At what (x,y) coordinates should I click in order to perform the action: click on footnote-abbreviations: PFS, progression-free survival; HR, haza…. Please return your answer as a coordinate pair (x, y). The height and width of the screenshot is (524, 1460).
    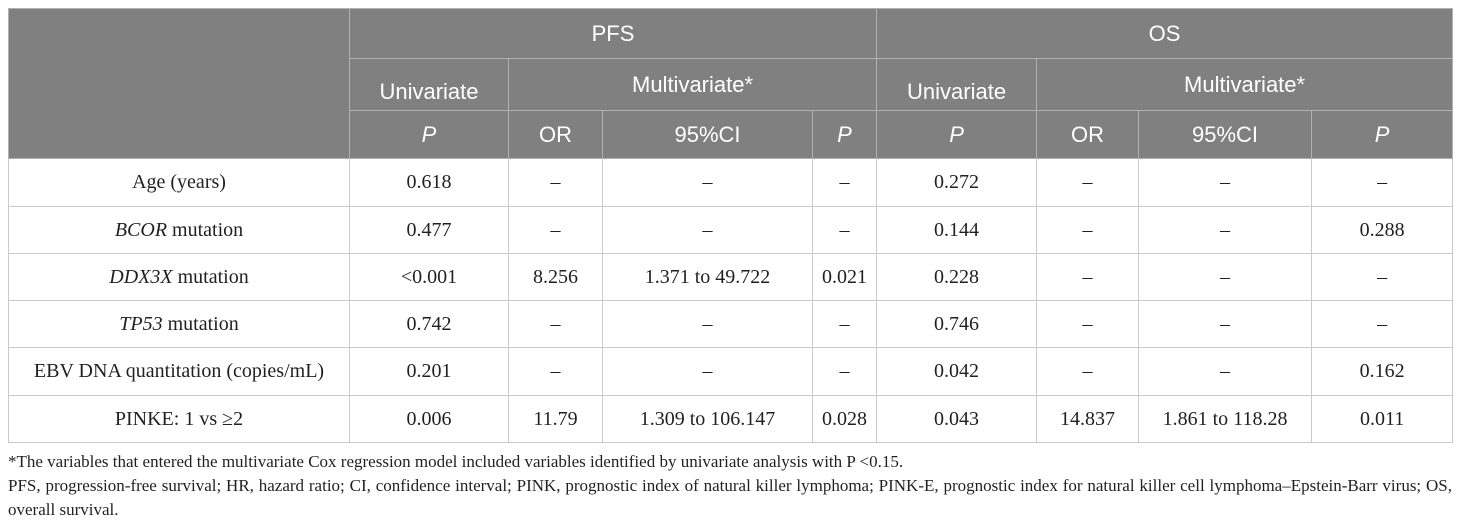
    Looking at the image, I should click on (730, 497).